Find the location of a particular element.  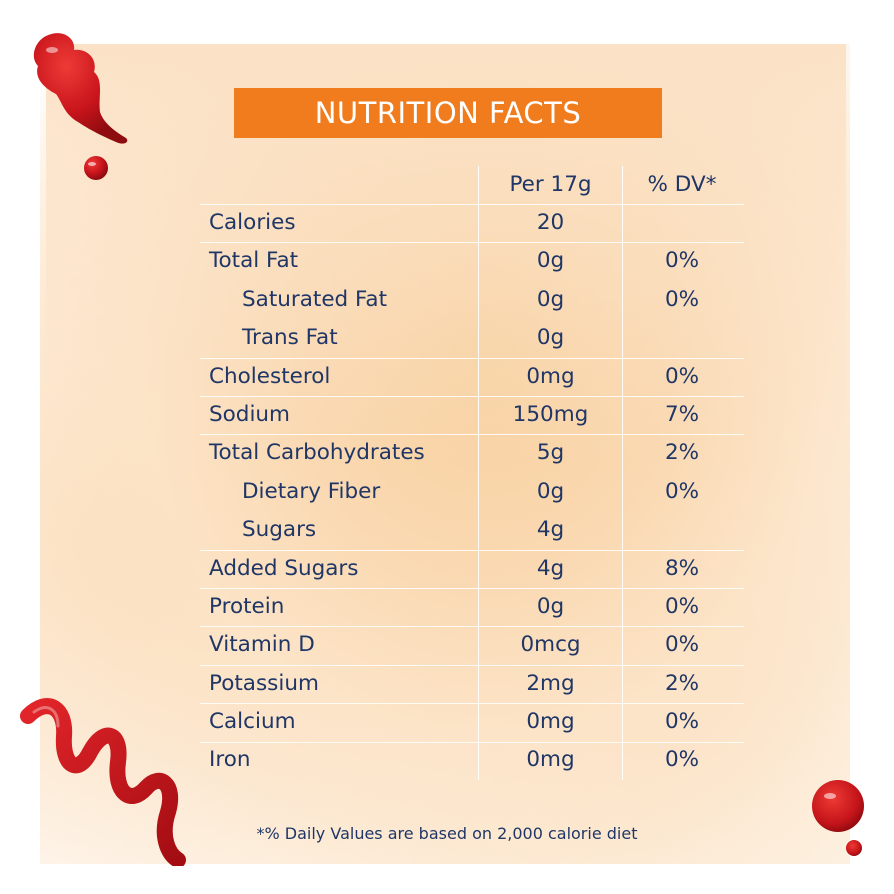

nutrient-name: Calcium is located at coordinates (252, 722).